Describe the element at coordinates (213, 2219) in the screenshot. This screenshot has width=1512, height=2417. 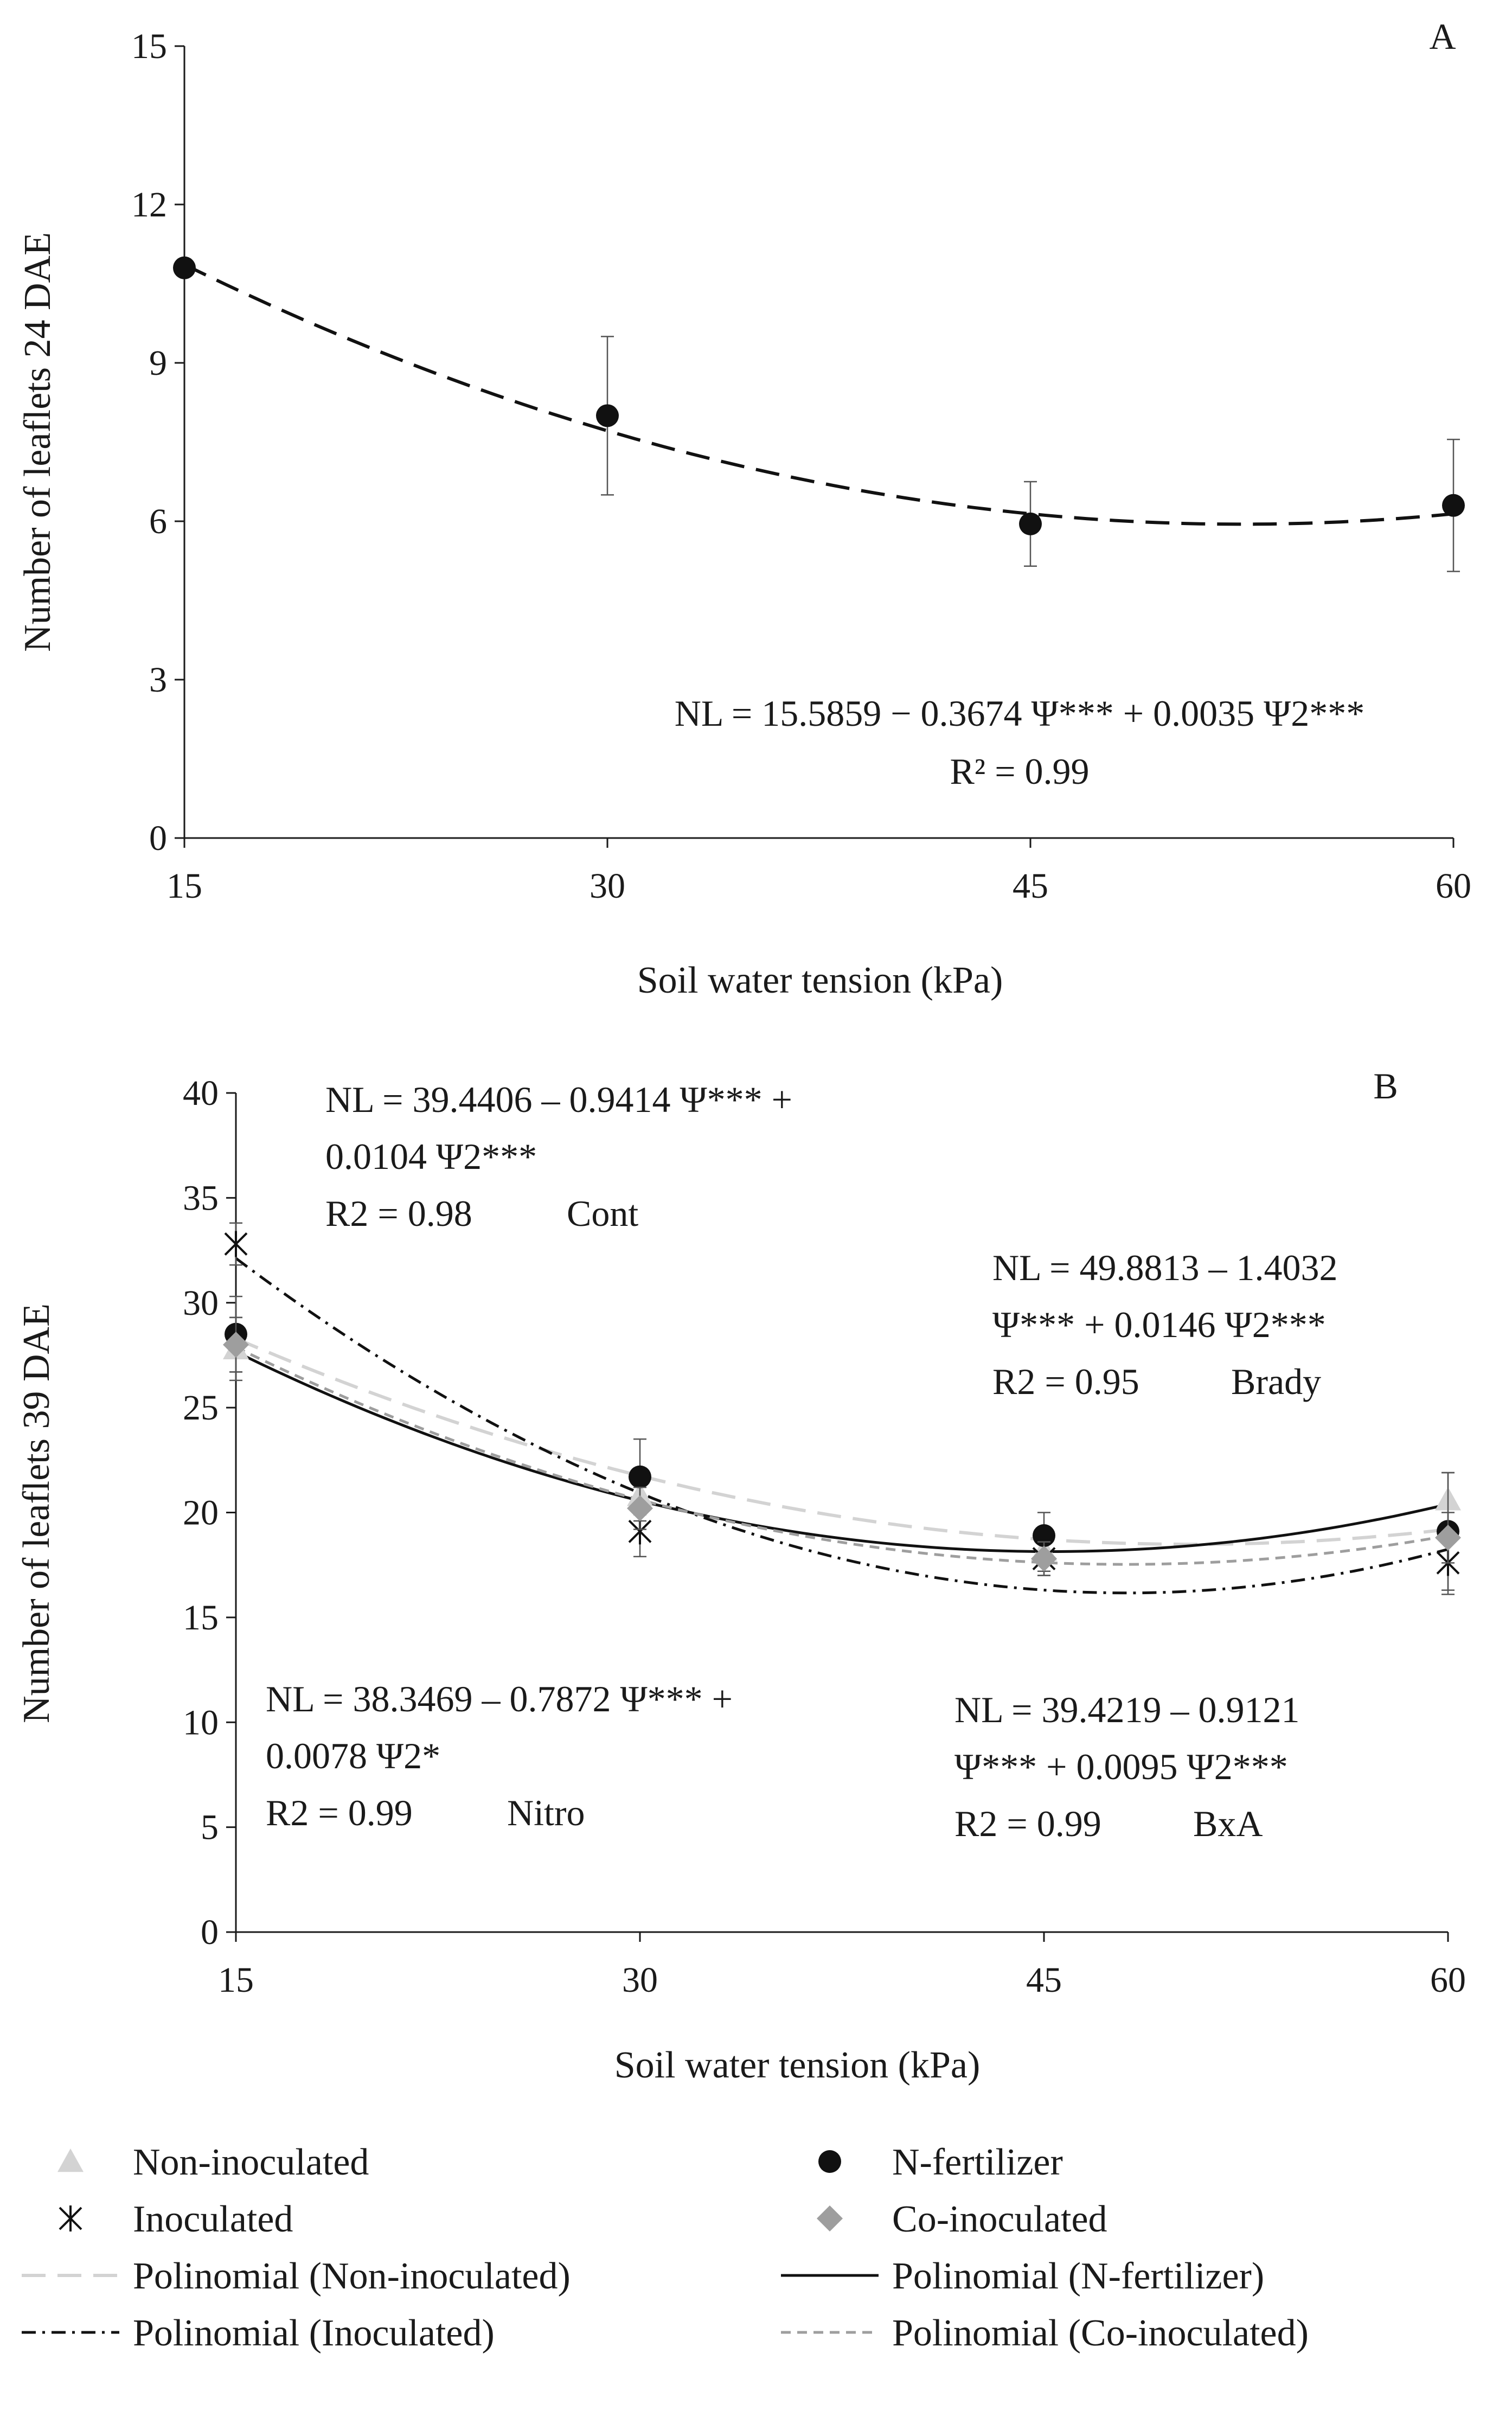
I see `legend-label: Inoculated` at that location.